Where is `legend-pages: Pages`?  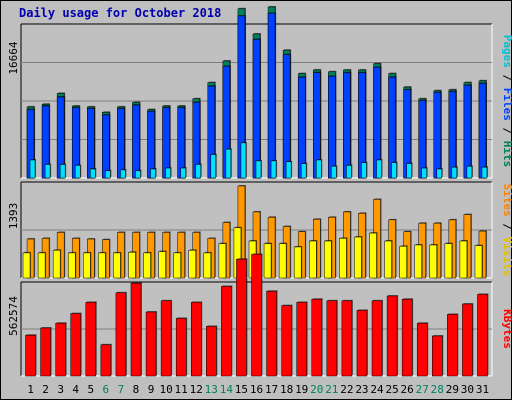
legend-pages: Pages is located at coordinates (506, 51).